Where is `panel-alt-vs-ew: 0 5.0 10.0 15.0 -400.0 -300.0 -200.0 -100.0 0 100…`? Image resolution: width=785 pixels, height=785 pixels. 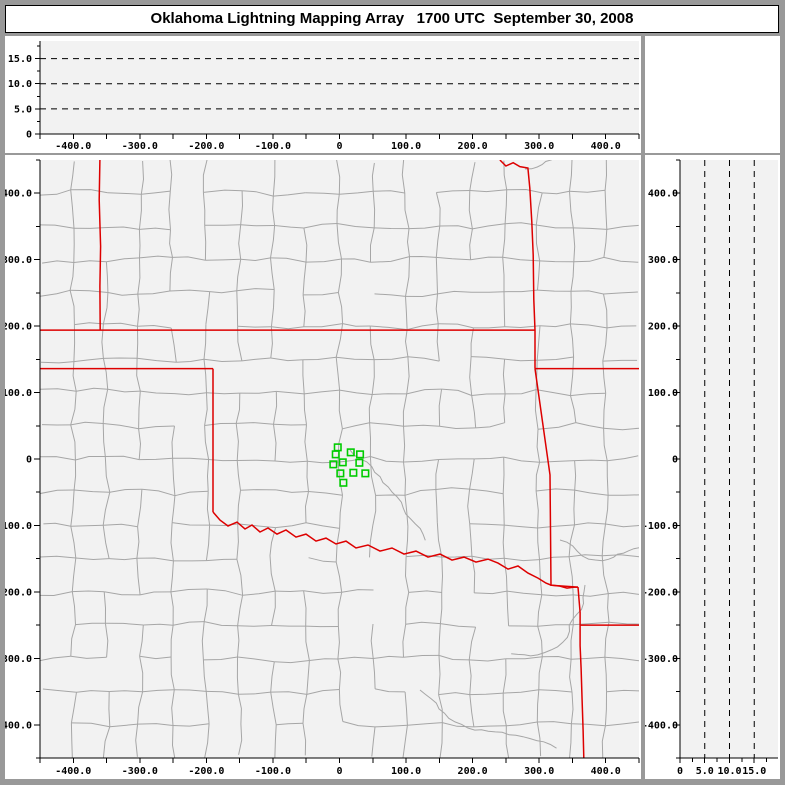 panel-alt-vs-ew: 0 5.0 10.0 15.0 -400.0 -300.0 -200.0 -100.0 0 100… is located at coordinates (323, 94).